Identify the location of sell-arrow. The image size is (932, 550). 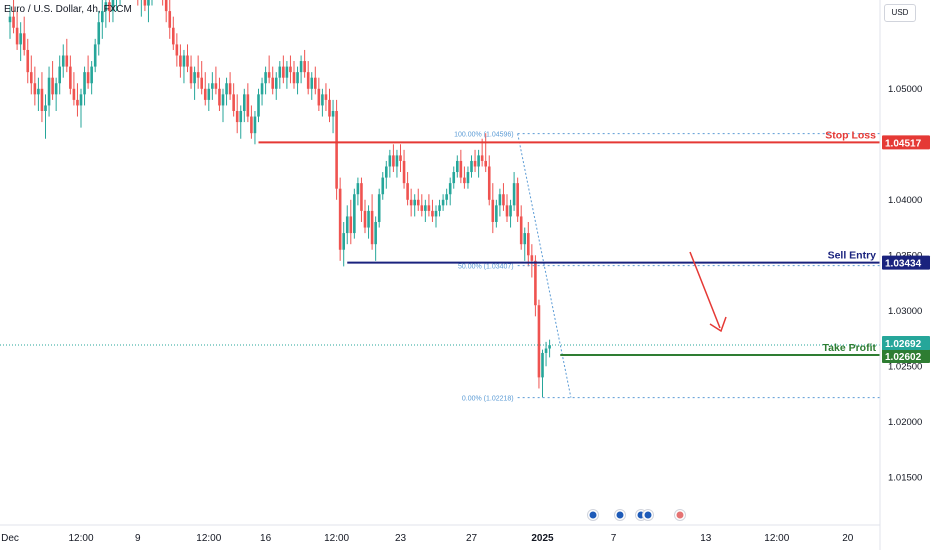
(705, 290).